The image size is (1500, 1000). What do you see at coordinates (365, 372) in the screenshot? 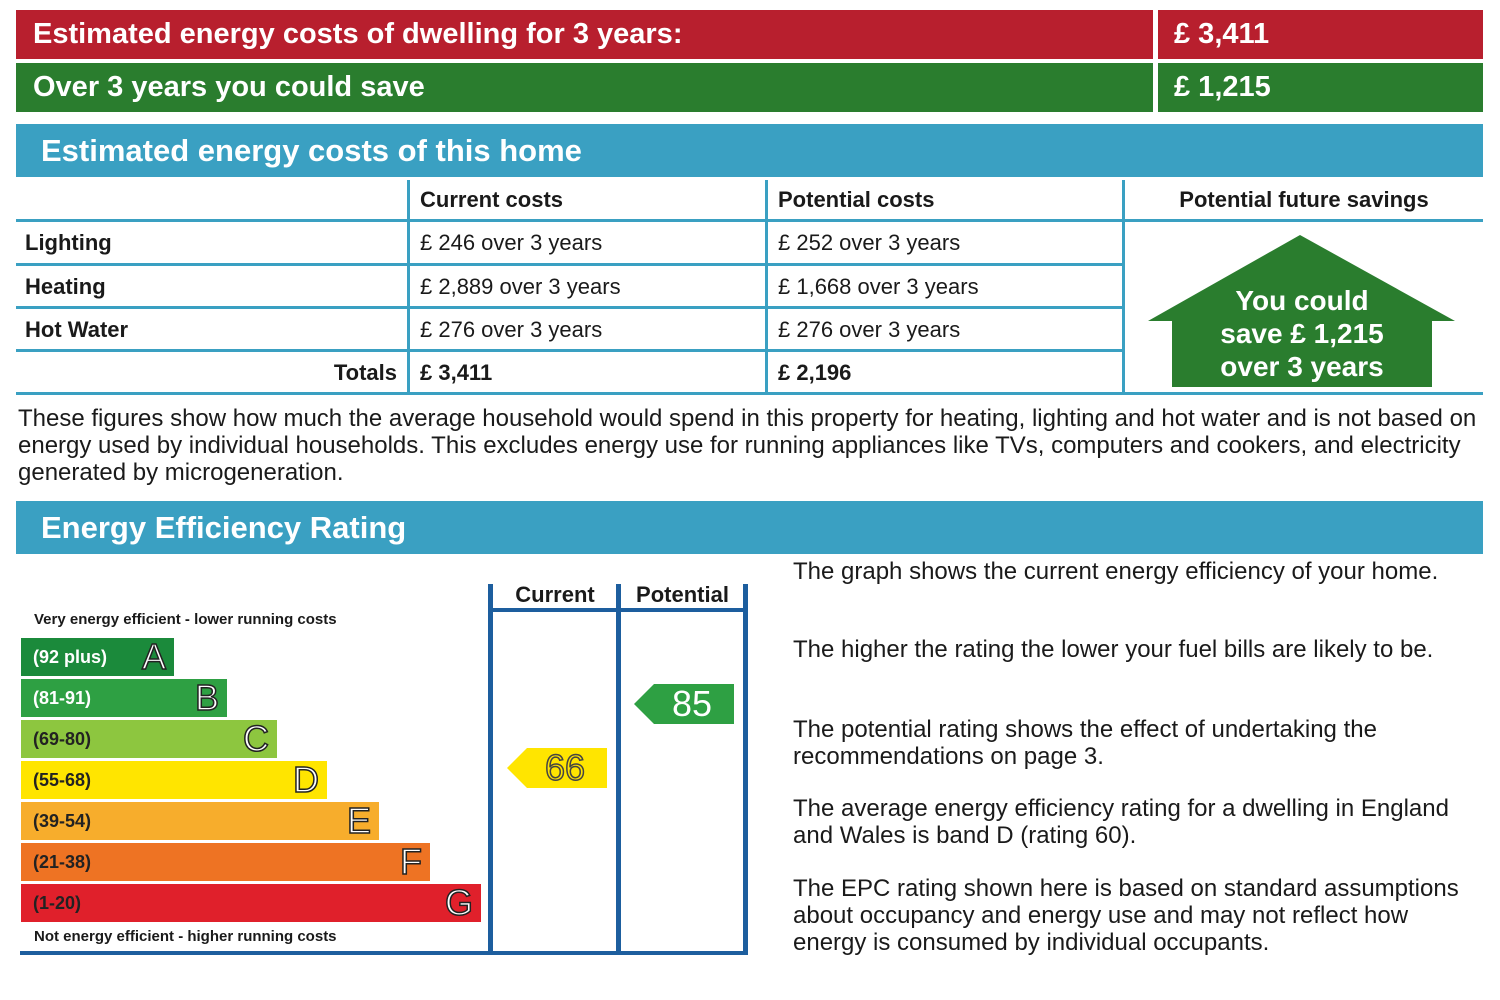
I see `totals-label: Totals` at bounding box center [365, 372].